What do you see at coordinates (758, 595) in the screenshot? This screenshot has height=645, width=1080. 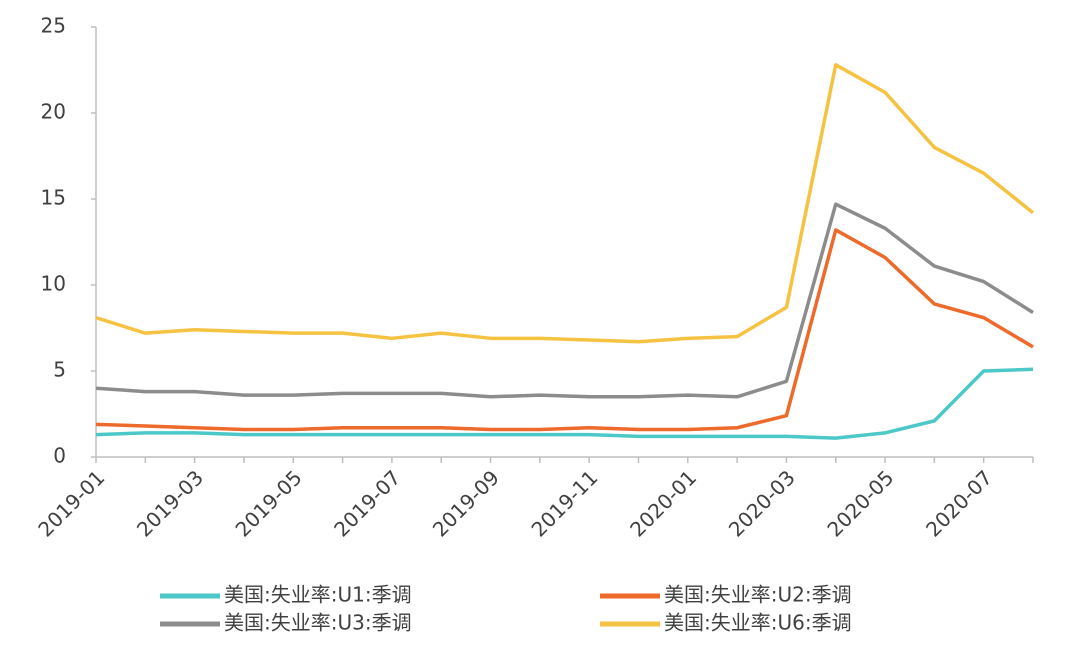 I see `legend-label: 美国:失业率:U2:季调` at bounding box center [758, 595].